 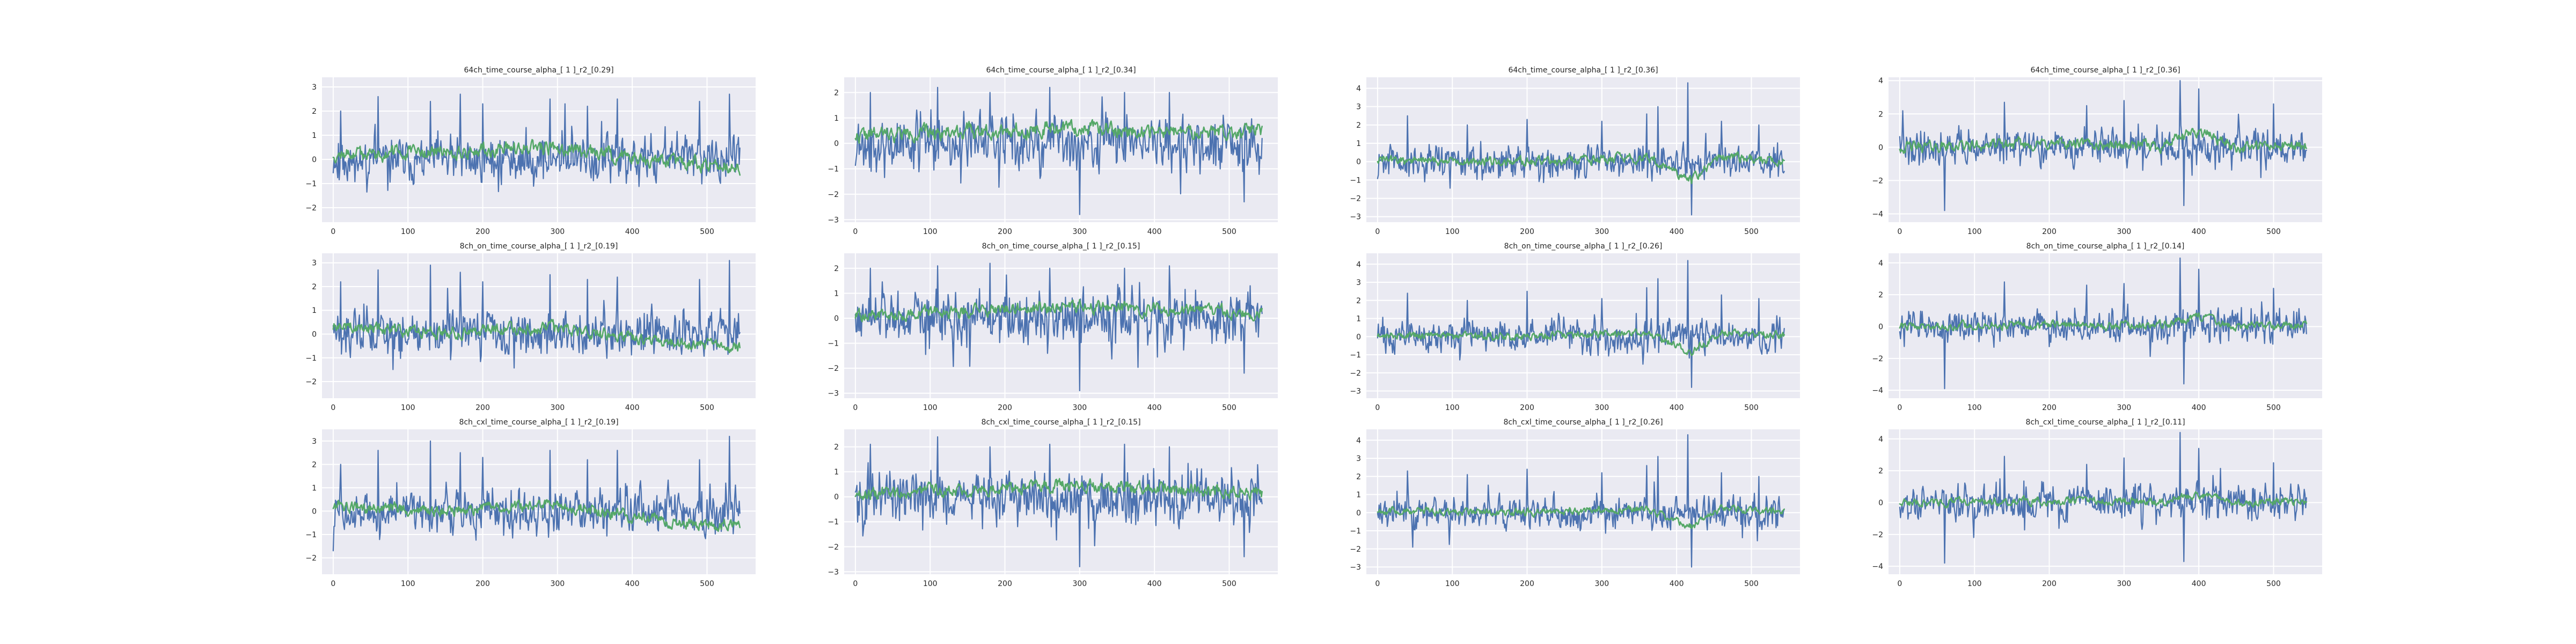 What do you see at coordinates (1061, 246) in the screenshot?
I see `chart-title: 8ch_on_time_course_alpha_[ 1 ]_r2_[0.15]` at bounding box center [1061, 246].